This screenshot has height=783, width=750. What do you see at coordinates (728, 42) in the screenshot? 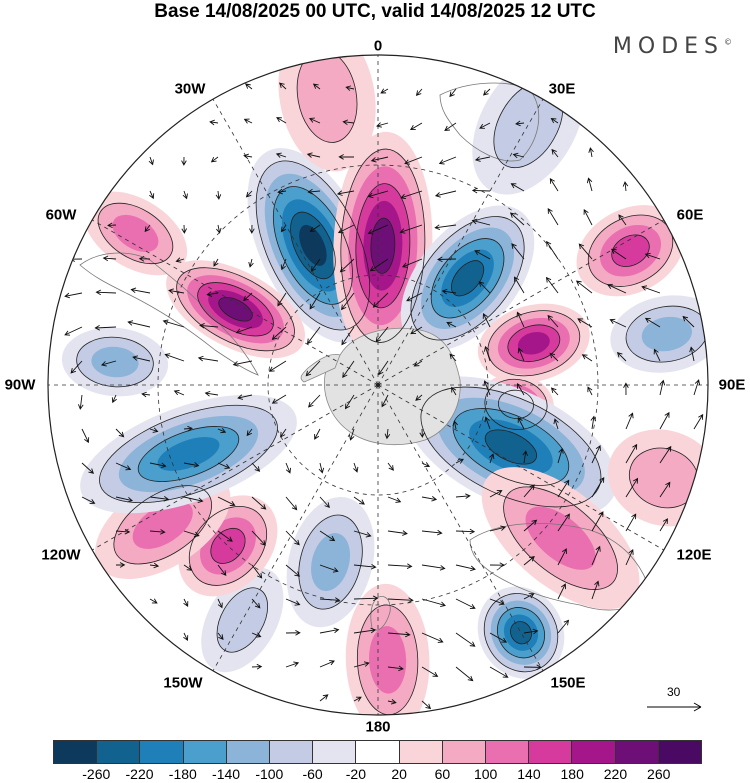
I see `copyright-mark: ©` at bounding box center [728, 42].